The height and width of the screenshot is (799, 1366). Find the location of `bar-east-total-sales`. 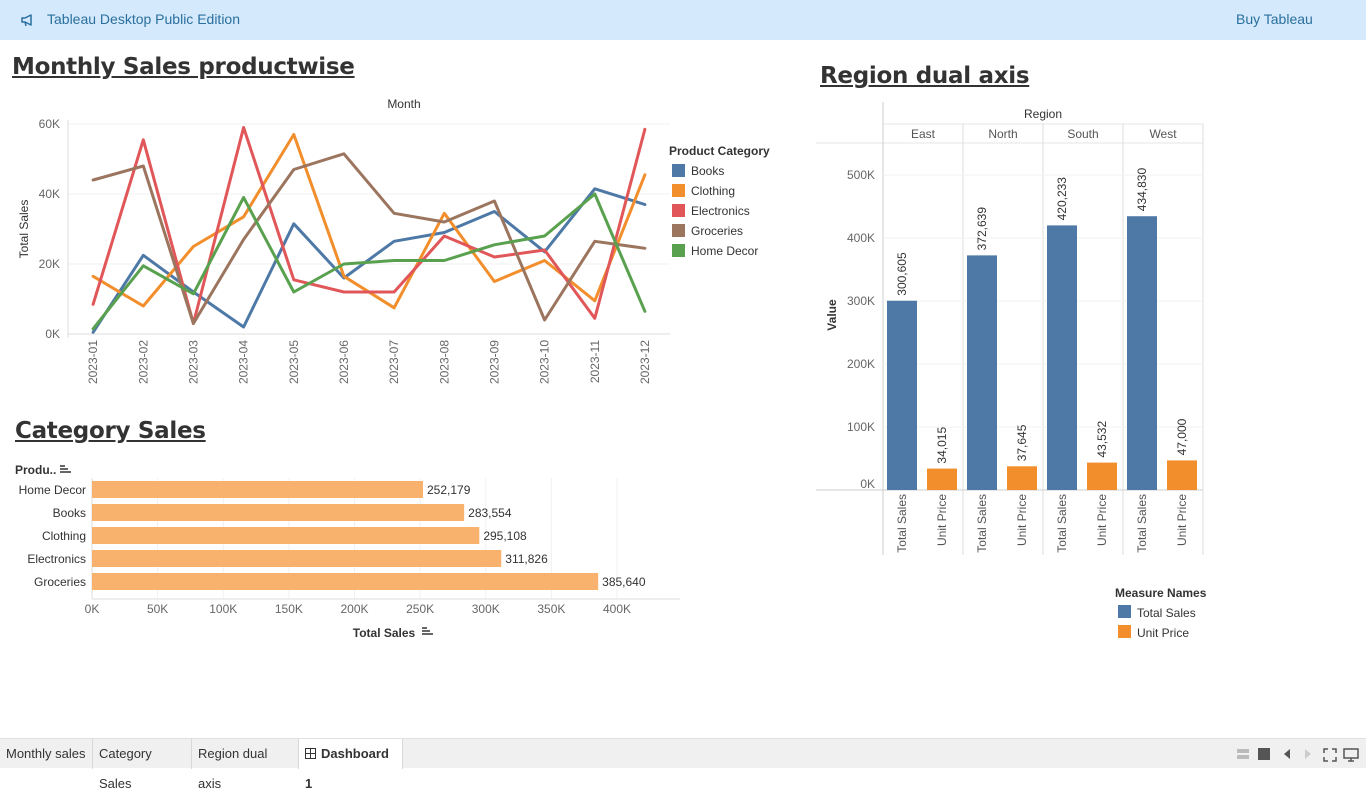

bar-east-total-sales is located at coordinates (902, 395).